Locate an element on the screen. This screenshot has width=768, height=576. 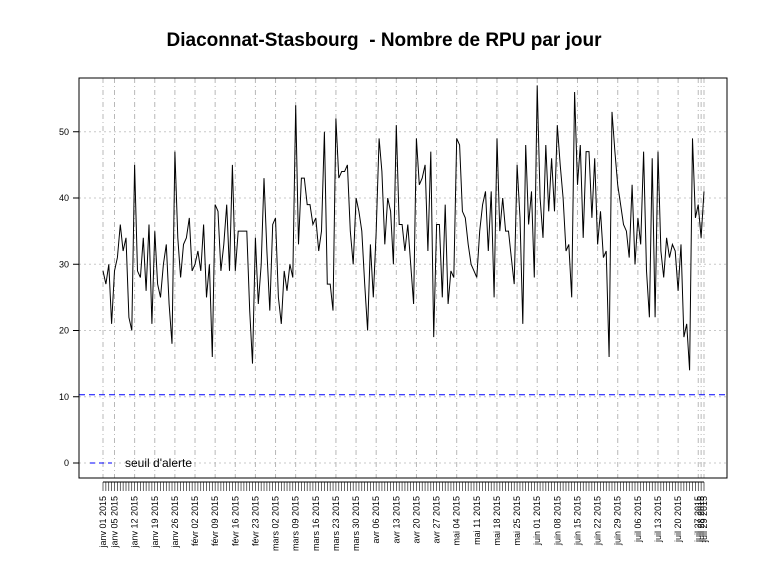
x-tick-label: juil 29 2015 is located at coordinates (704, 519).